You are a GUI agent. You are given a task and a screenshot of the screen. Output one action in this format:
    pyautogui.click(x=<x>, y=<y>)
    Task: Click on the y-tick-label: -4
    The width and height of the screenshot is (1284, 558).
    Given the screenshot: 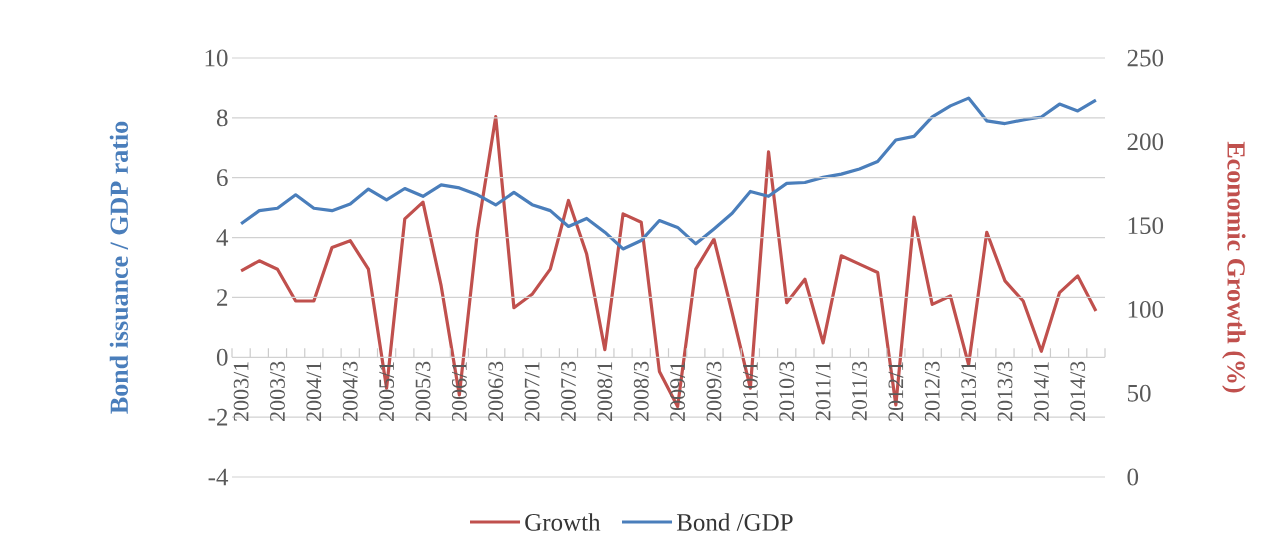 What is the action you would take?
    pyautogui.click(x=218, y=477)
    